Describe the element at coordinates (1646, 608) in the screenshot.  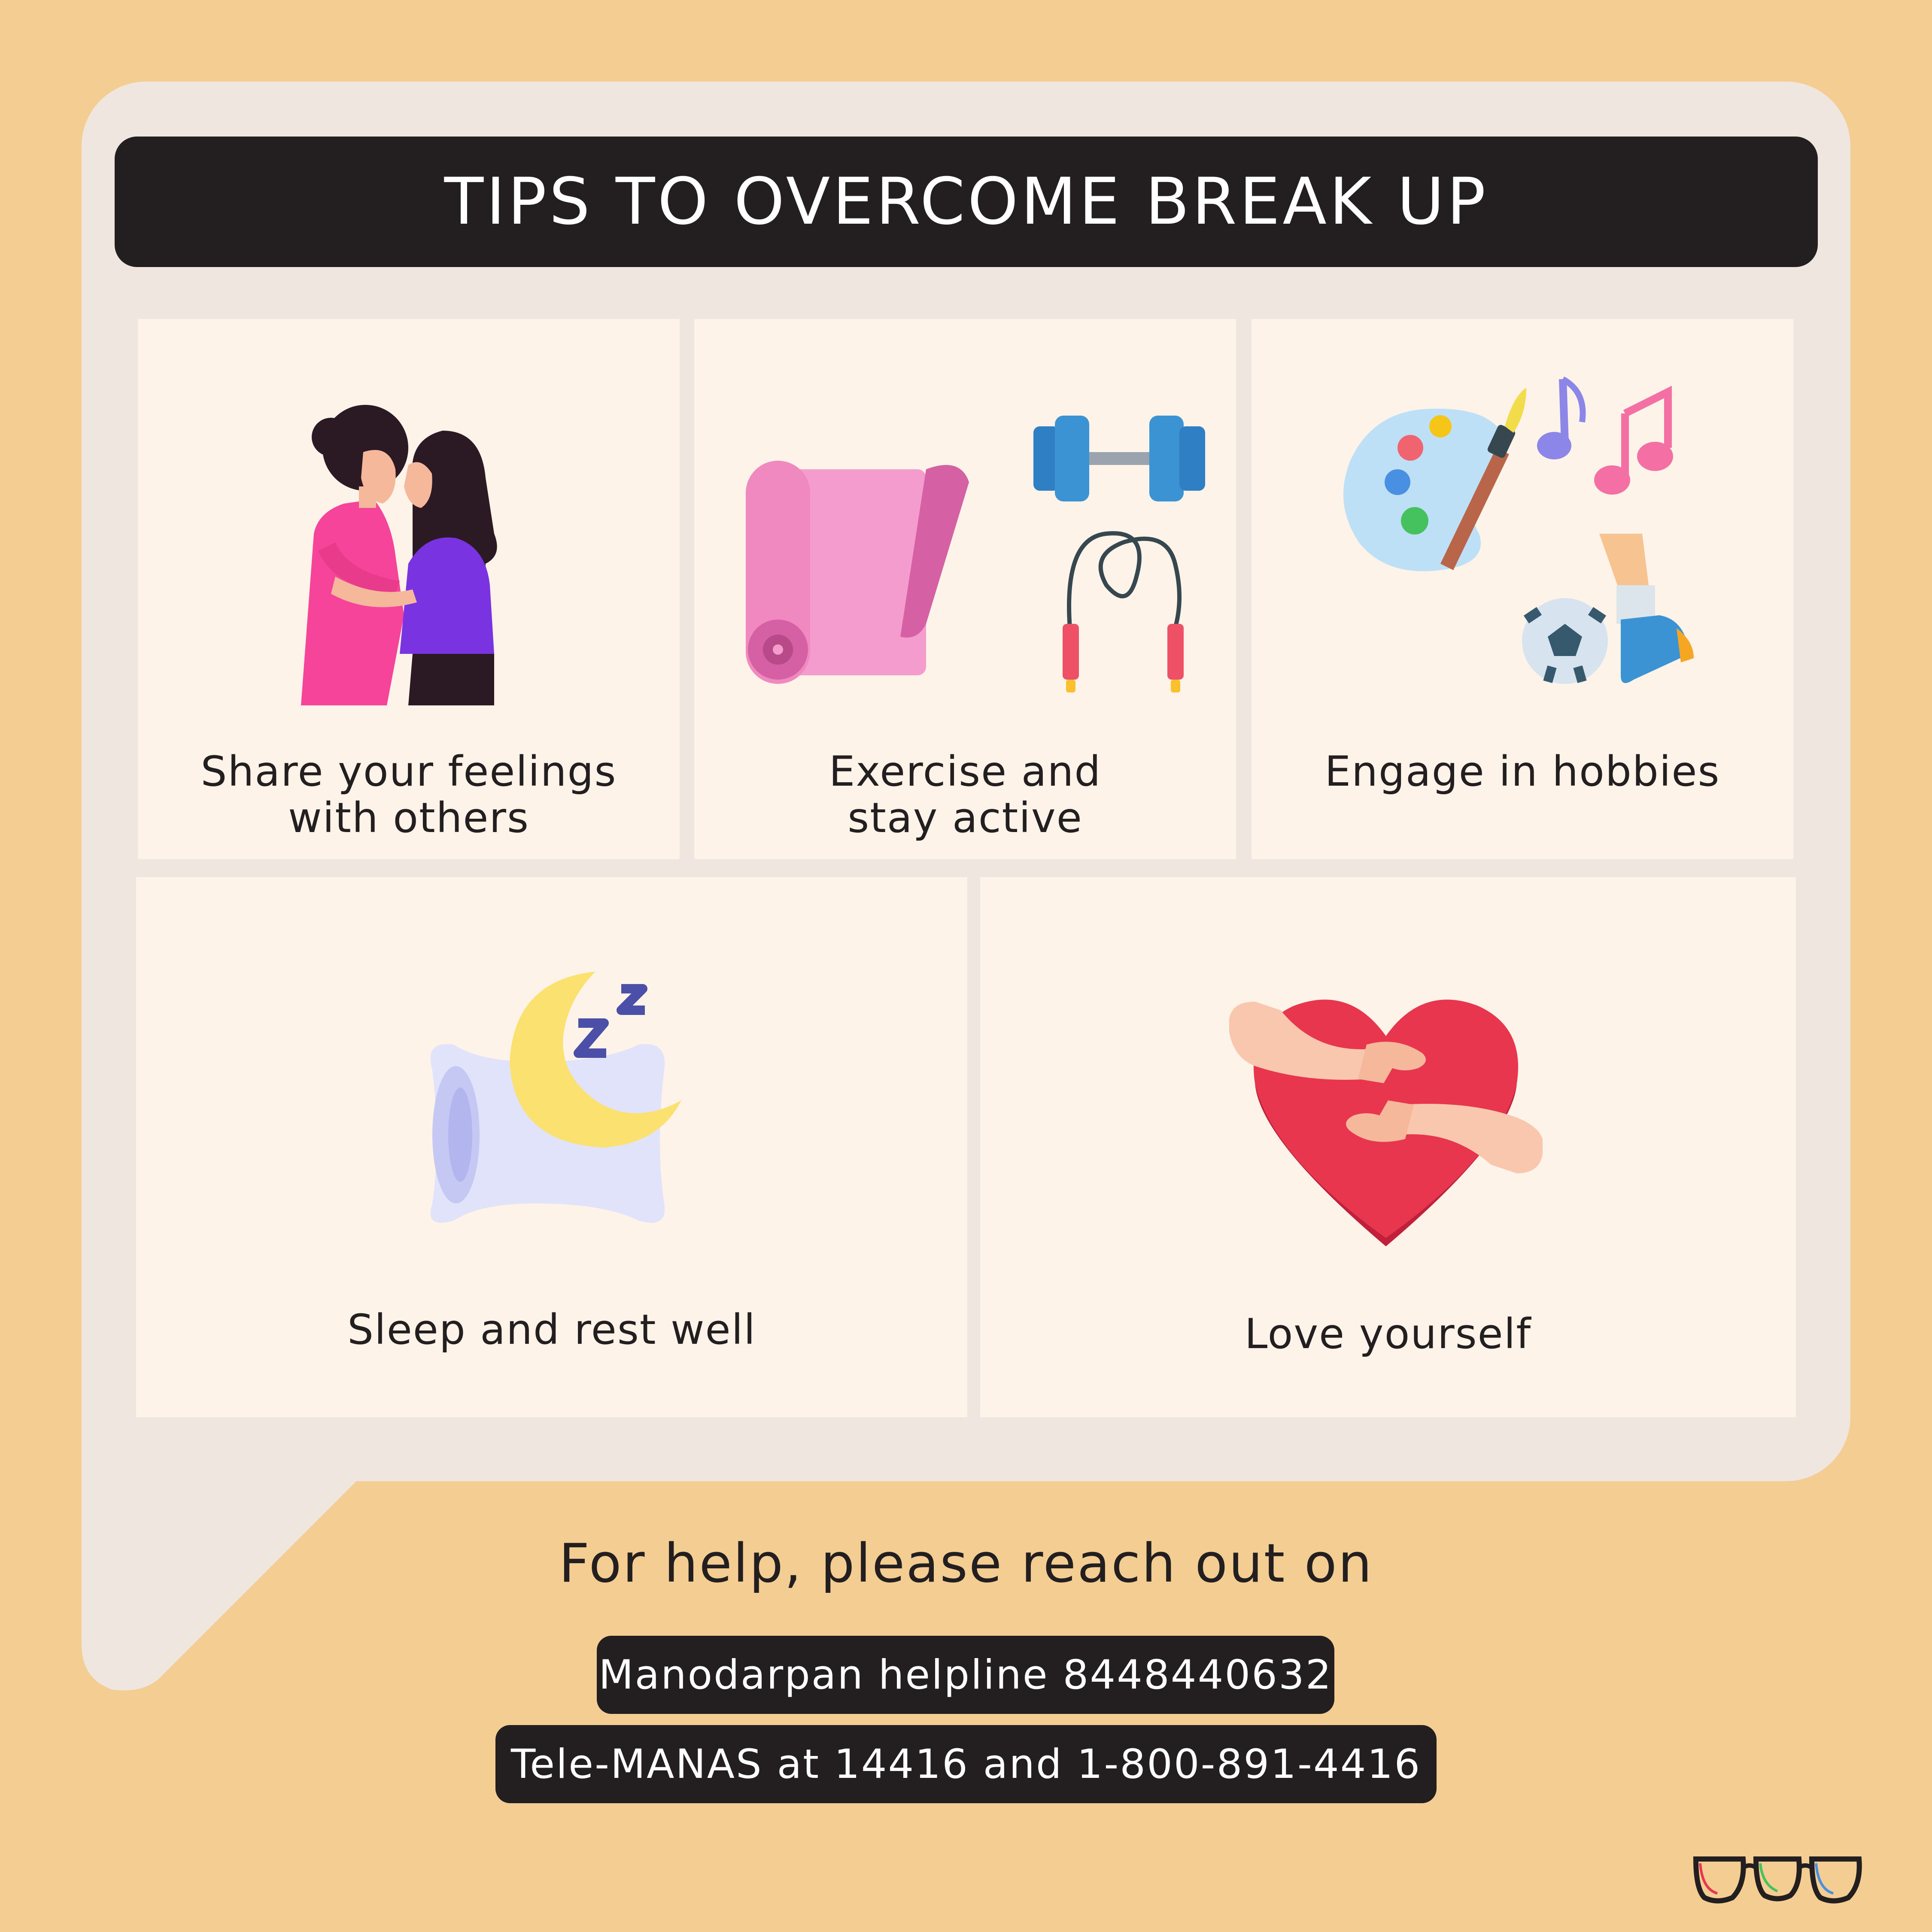
I see `leg-with-cleat-icon` at that location.